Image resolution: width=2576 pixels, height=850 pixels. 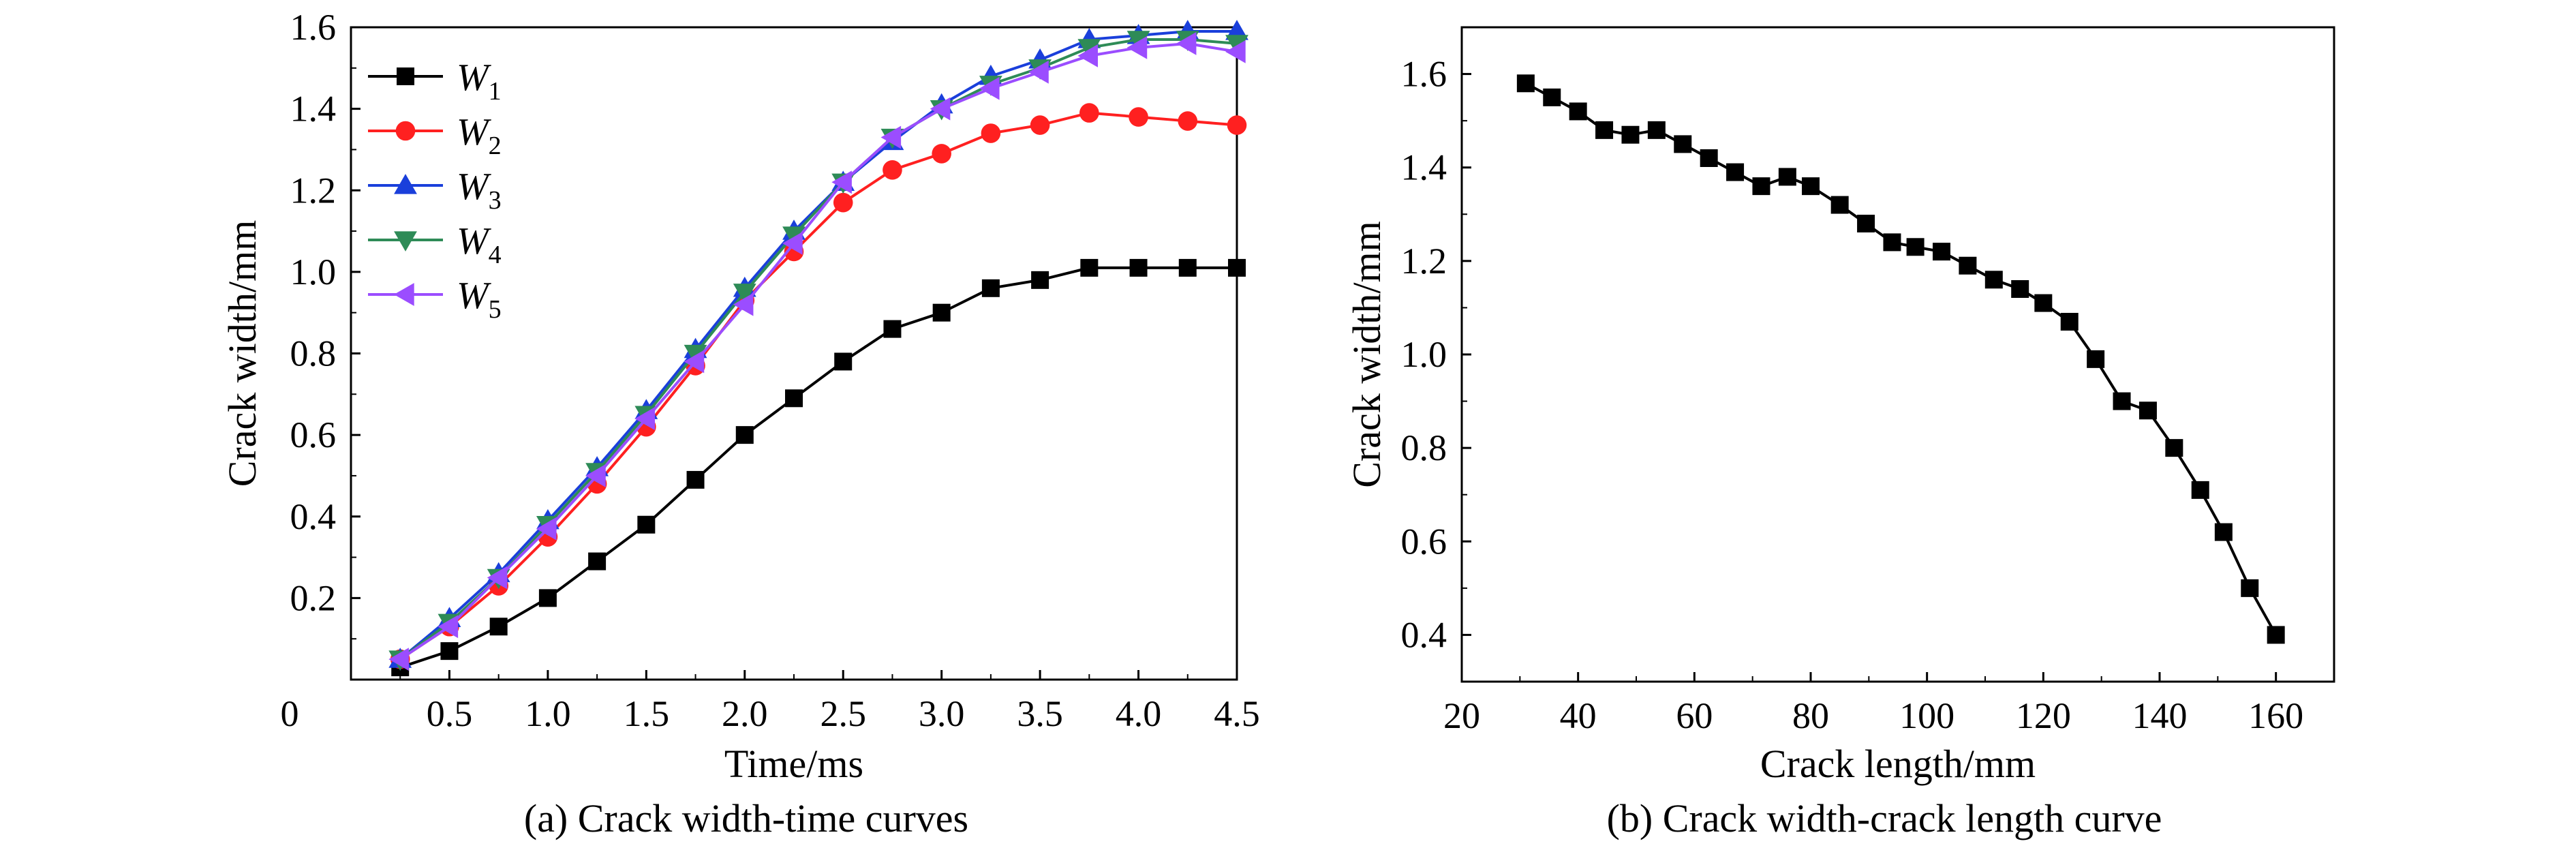 What do you see at coordinates (495, 309) in the screenshot?
I see `legend-label-subscript: 5` at bounding box center [495, 309].